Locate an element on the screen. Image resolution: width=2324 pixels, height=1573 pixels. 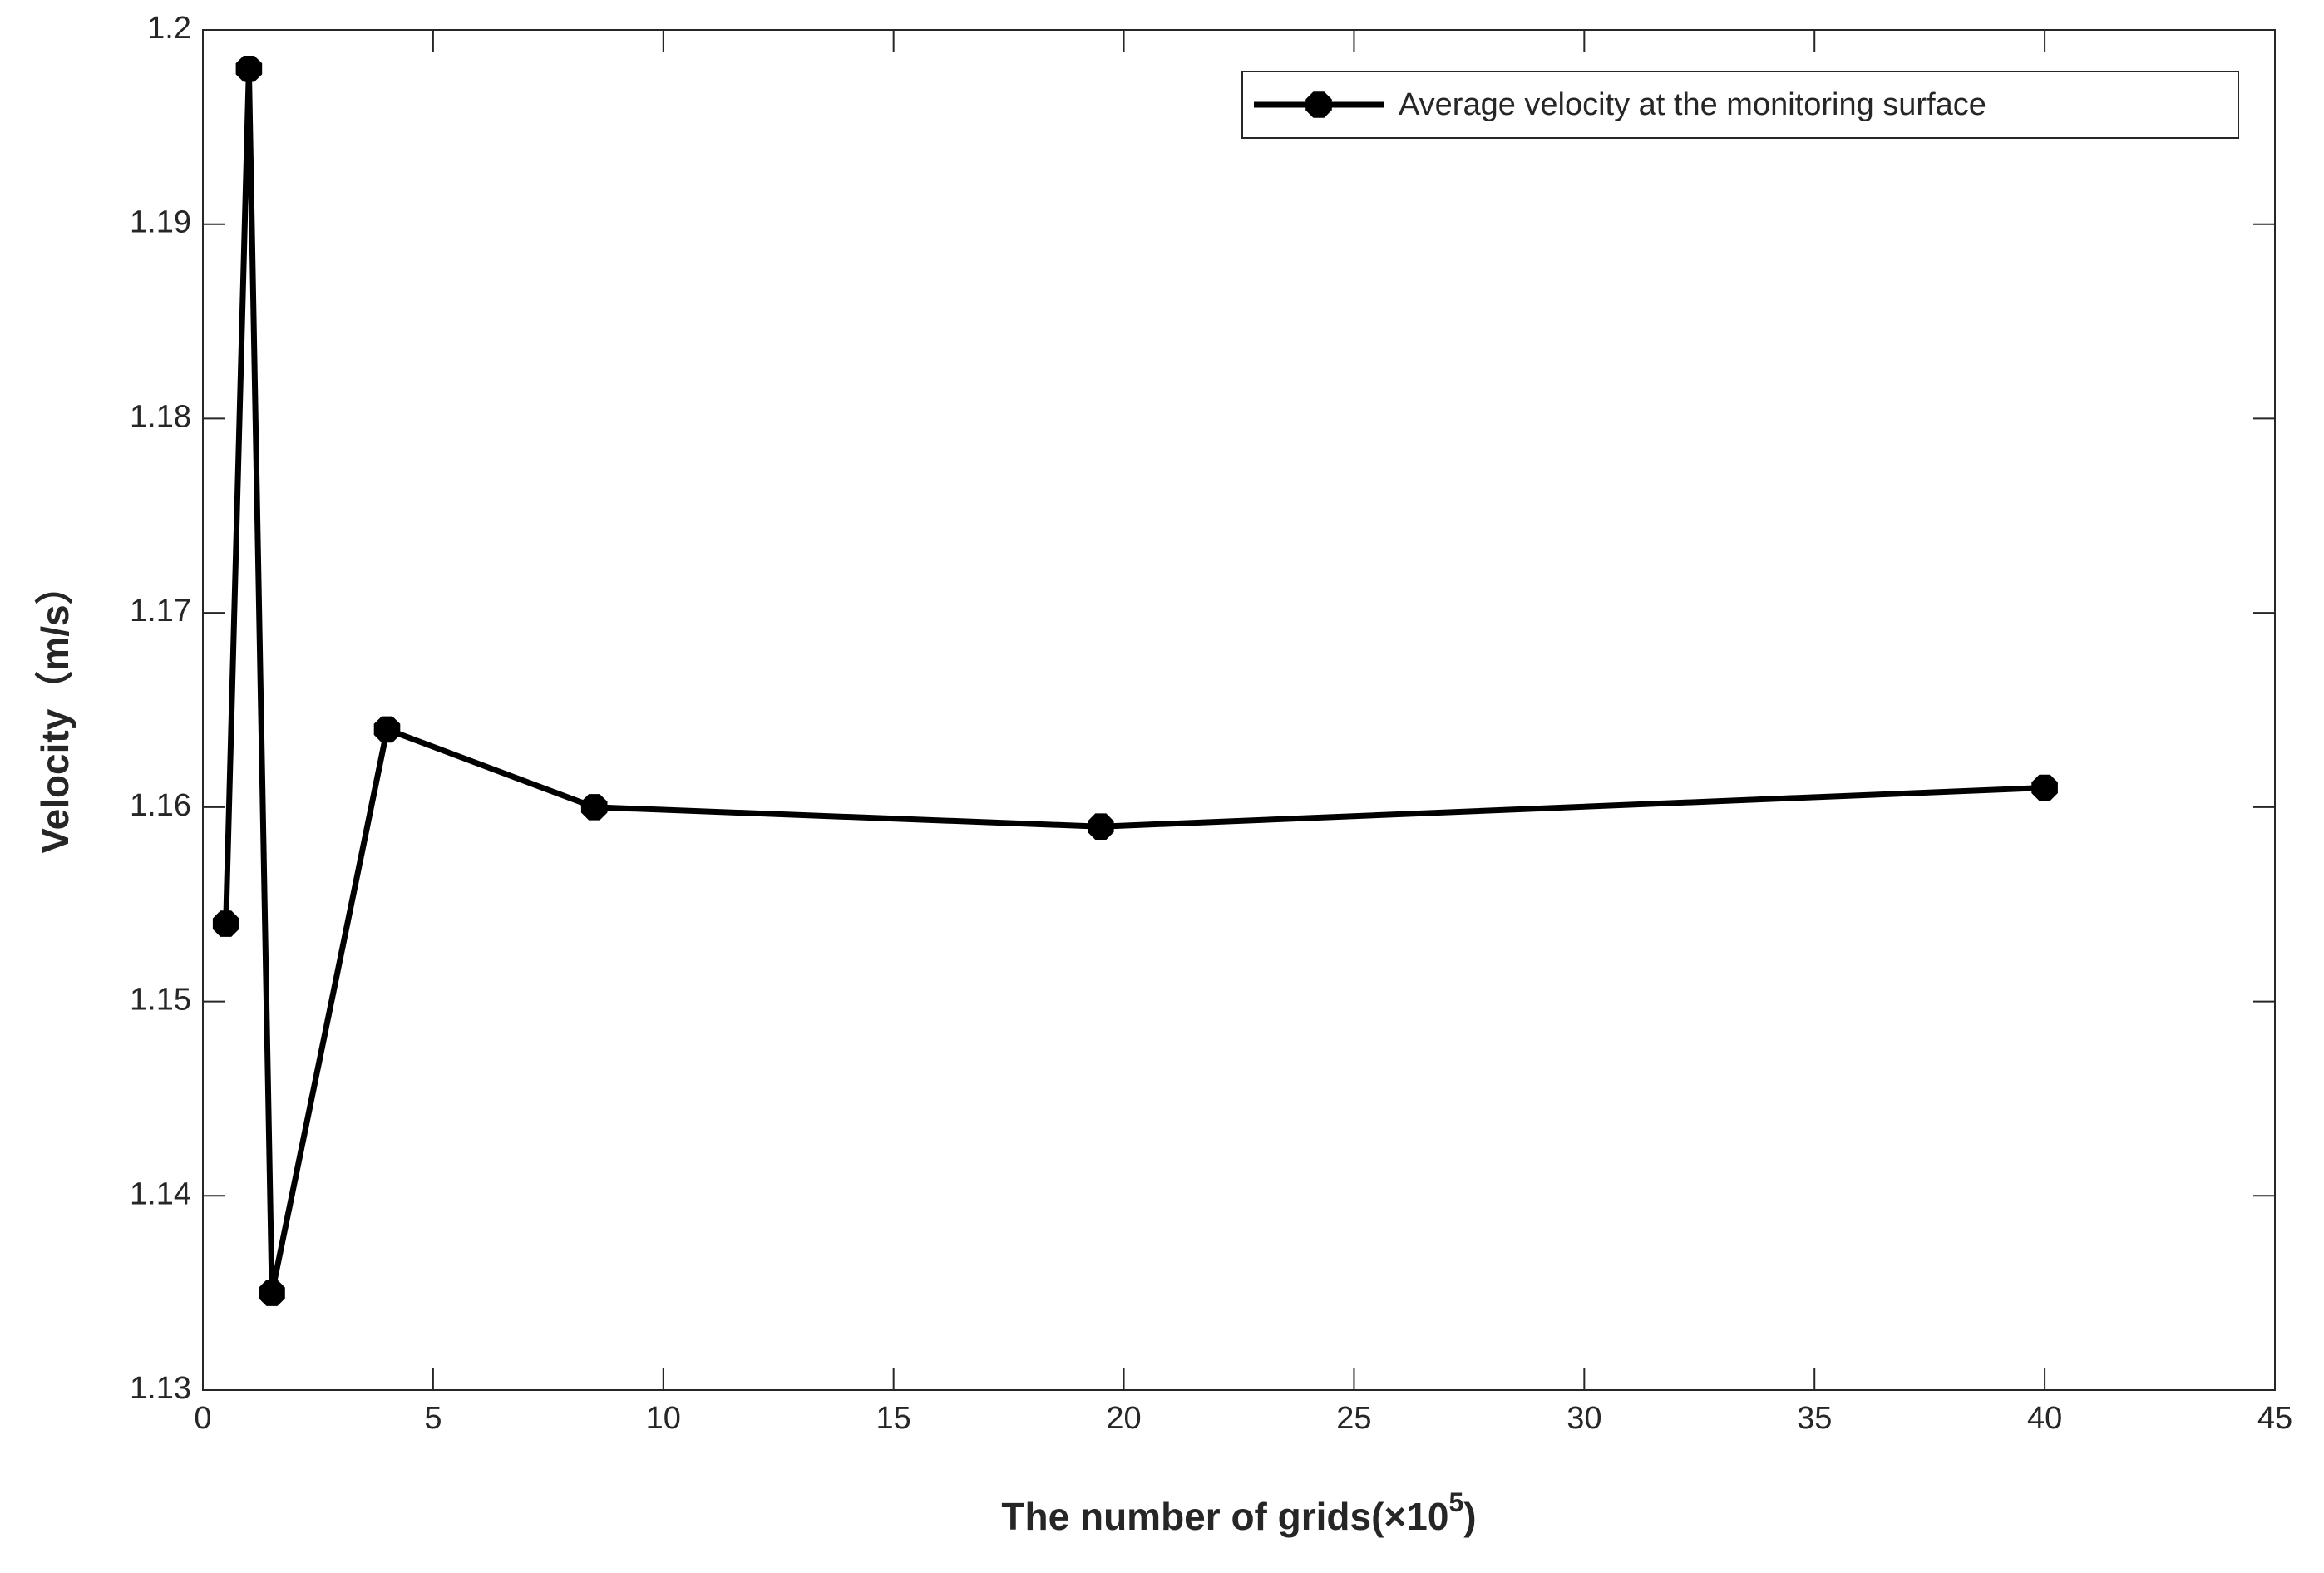
x-label-suffix: ) is located at coordinates (1469, 1516).